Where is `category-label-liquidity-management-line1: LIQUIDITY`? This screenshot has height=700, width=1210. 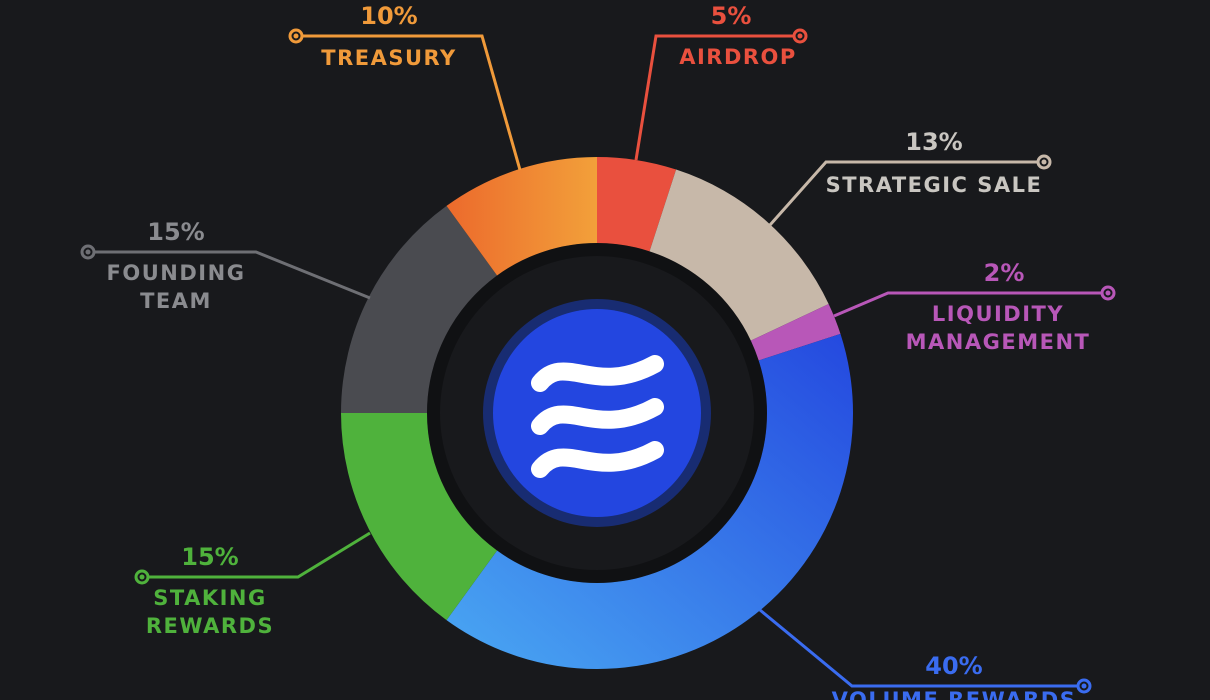 category-label-liquidity-management-line1: LIQUIDITY is located at coordinates (998, 314).